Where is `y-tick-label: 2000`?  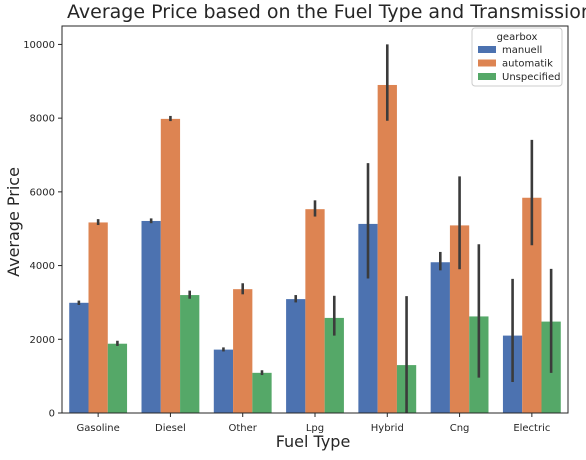 y-tick-label: 2000 is located at coordinates (42, 340).